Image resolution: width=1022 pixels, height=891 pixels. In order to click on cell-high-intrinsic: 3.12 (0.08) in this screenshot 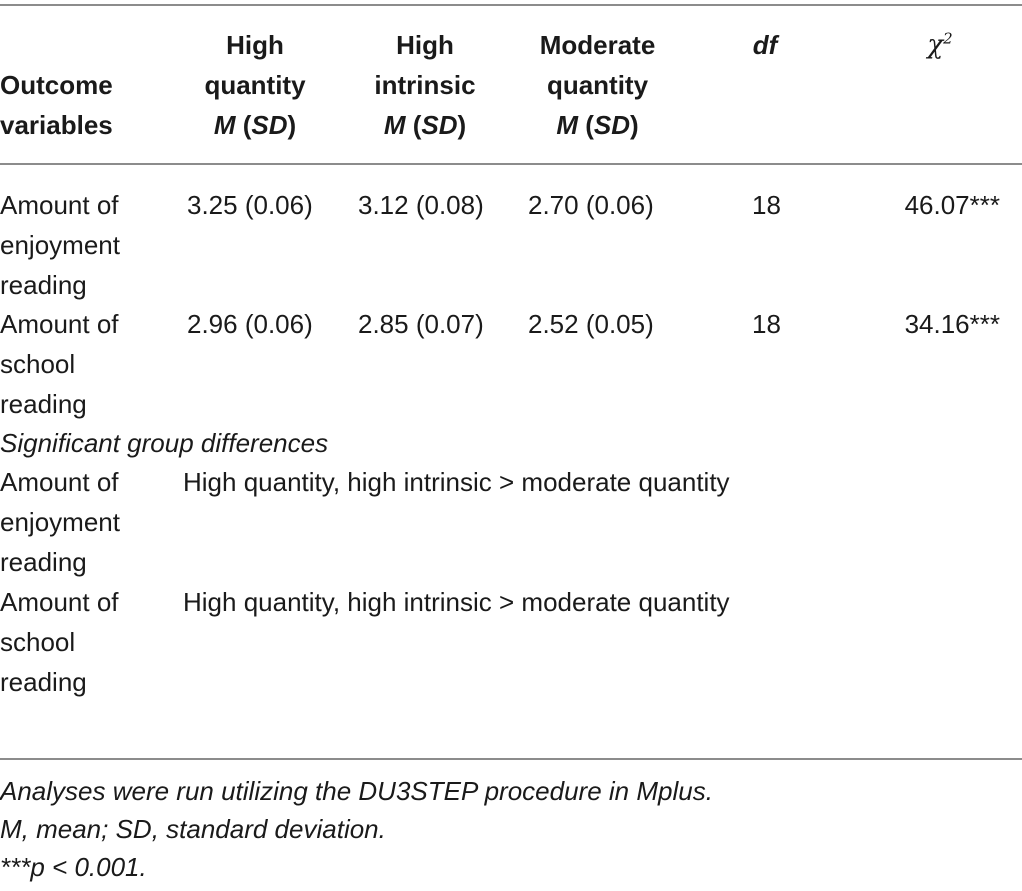, I will do `click(421, 205)`.